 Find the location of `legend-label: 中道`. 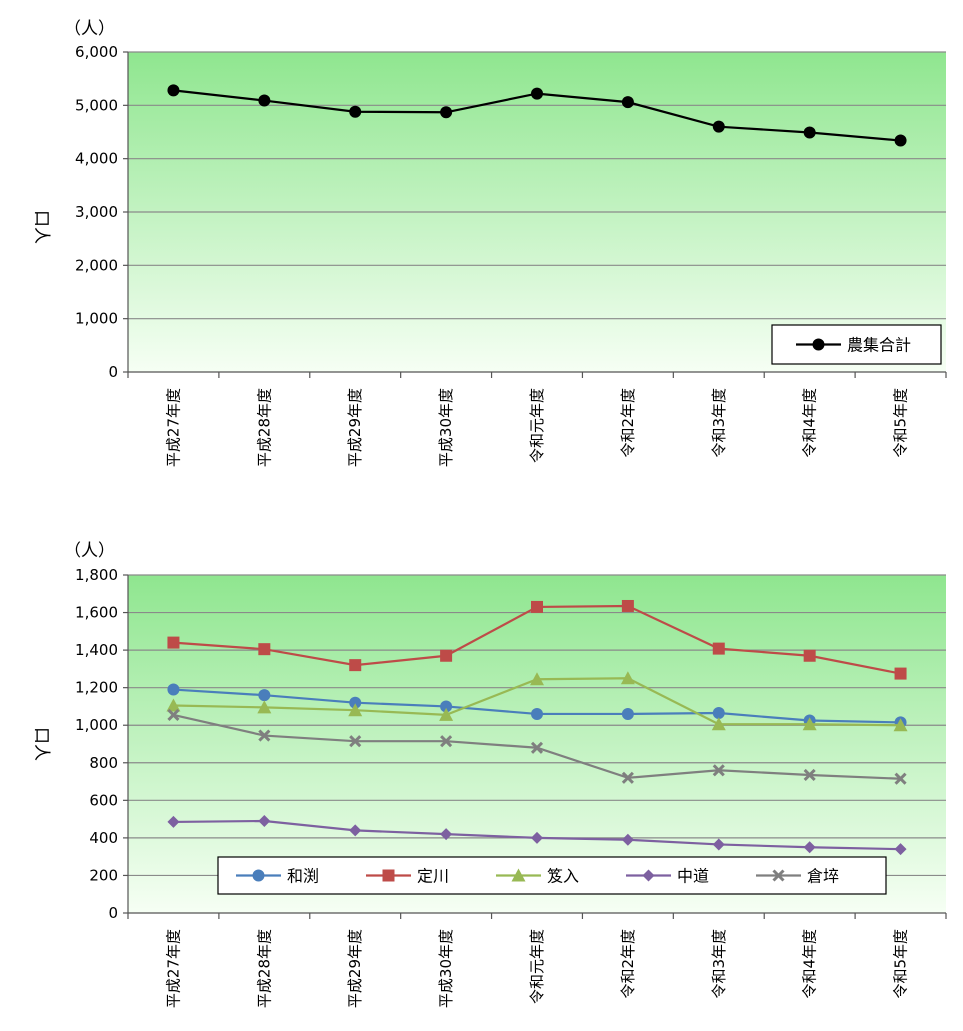

legend-label: 中道 is located at coordinates (693, 876).